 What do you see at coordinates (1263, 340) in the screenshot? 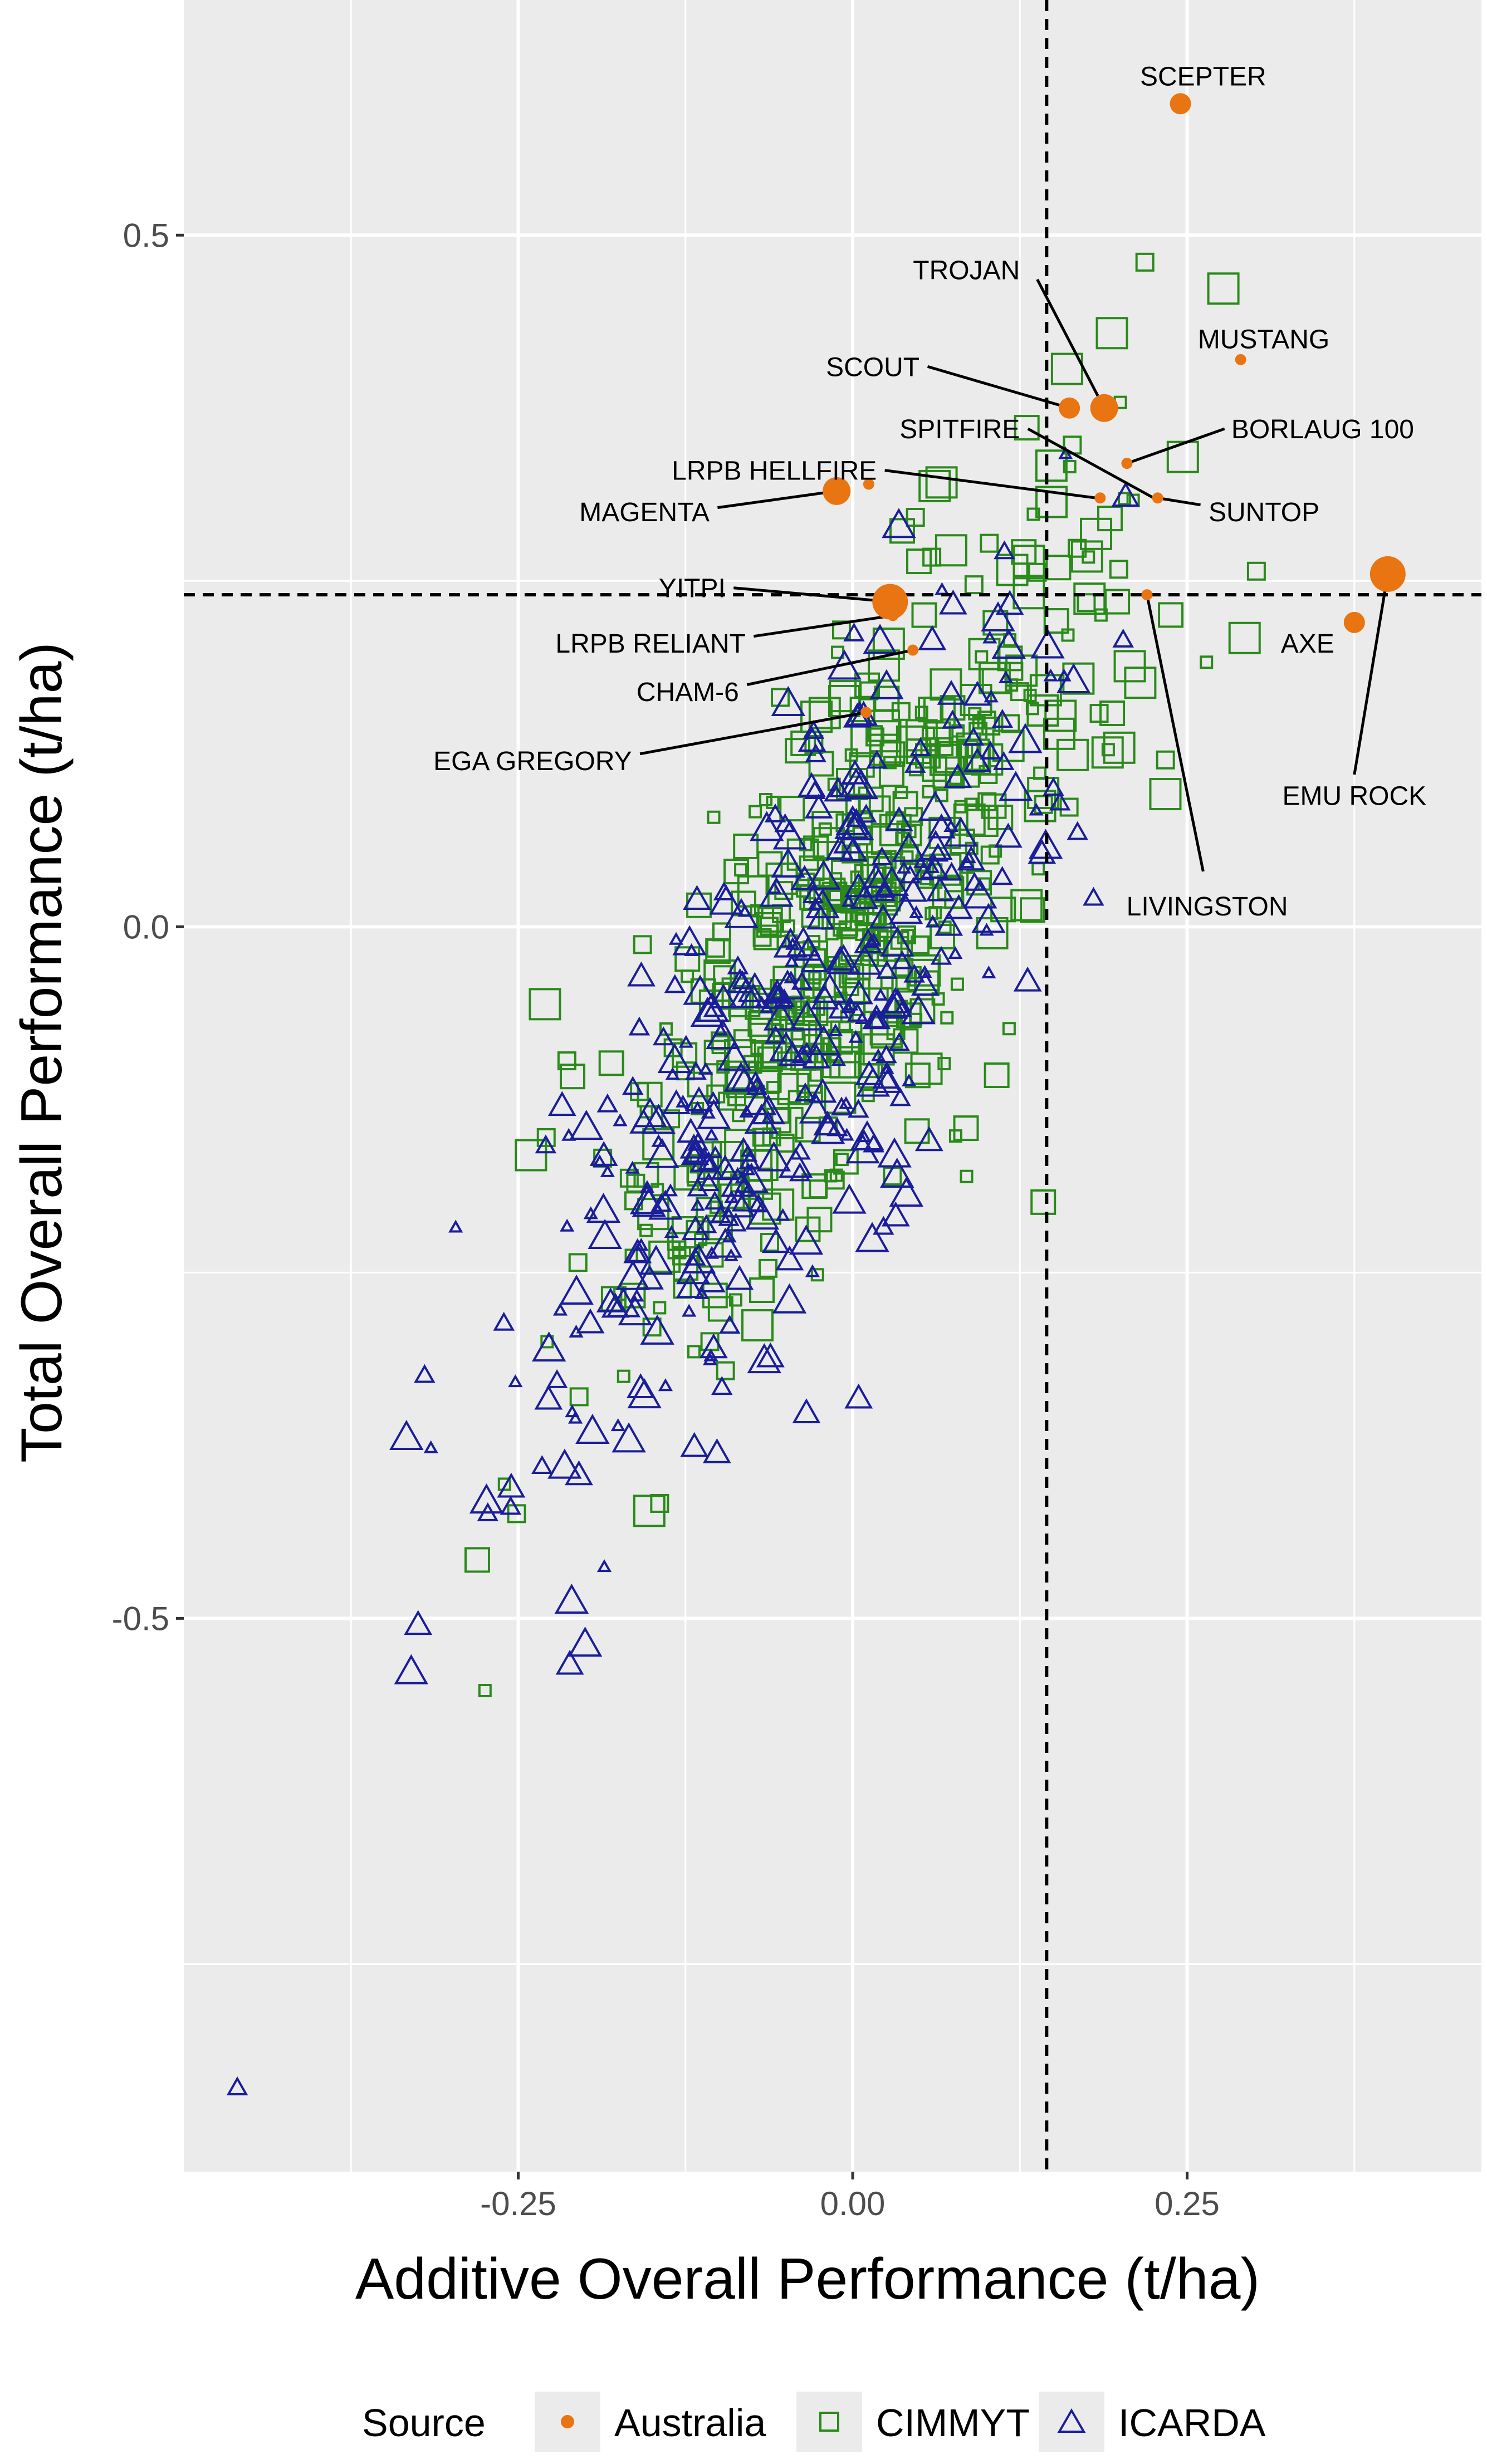
I see `point-label: MUSTANG` at bounding box center [1263, 340].